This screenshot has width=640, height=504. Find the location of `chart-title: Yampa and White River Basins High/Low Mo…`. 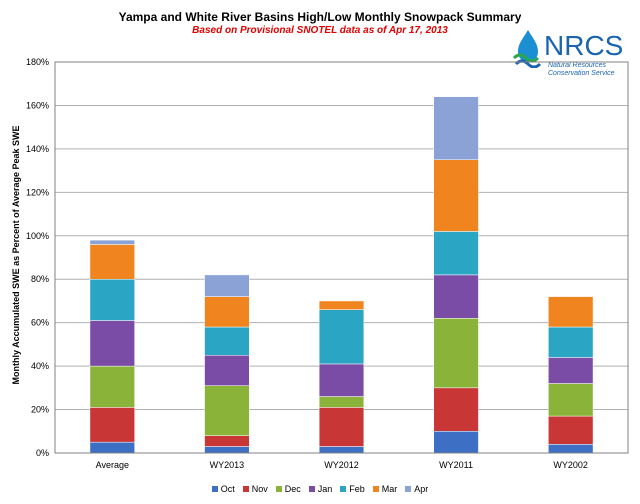

chart-title: Yampa and White River Basins High/Low Mo… is located at coordinates (320, 17).